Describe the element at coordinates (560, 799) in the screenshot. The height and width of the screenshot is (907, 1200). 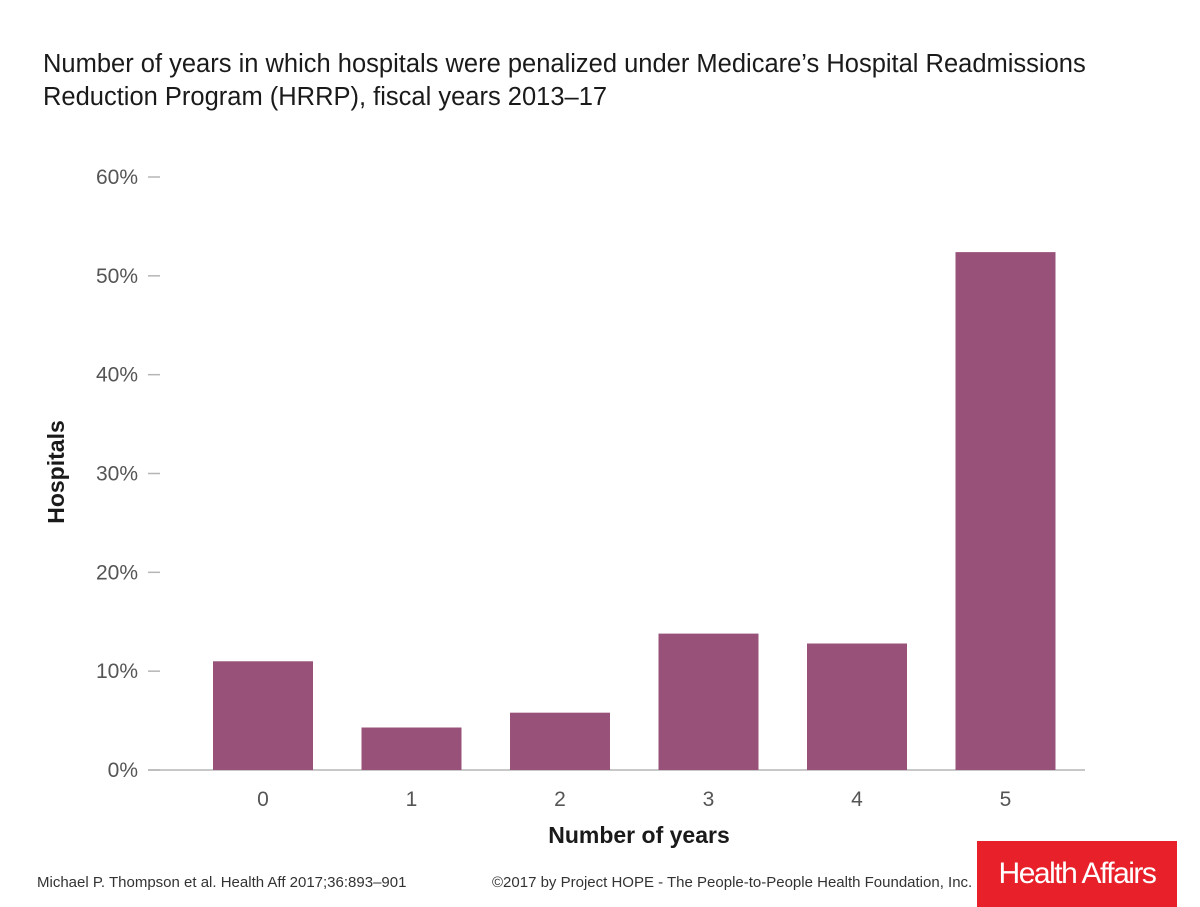
I see `x-tick-label: 2` at that location.